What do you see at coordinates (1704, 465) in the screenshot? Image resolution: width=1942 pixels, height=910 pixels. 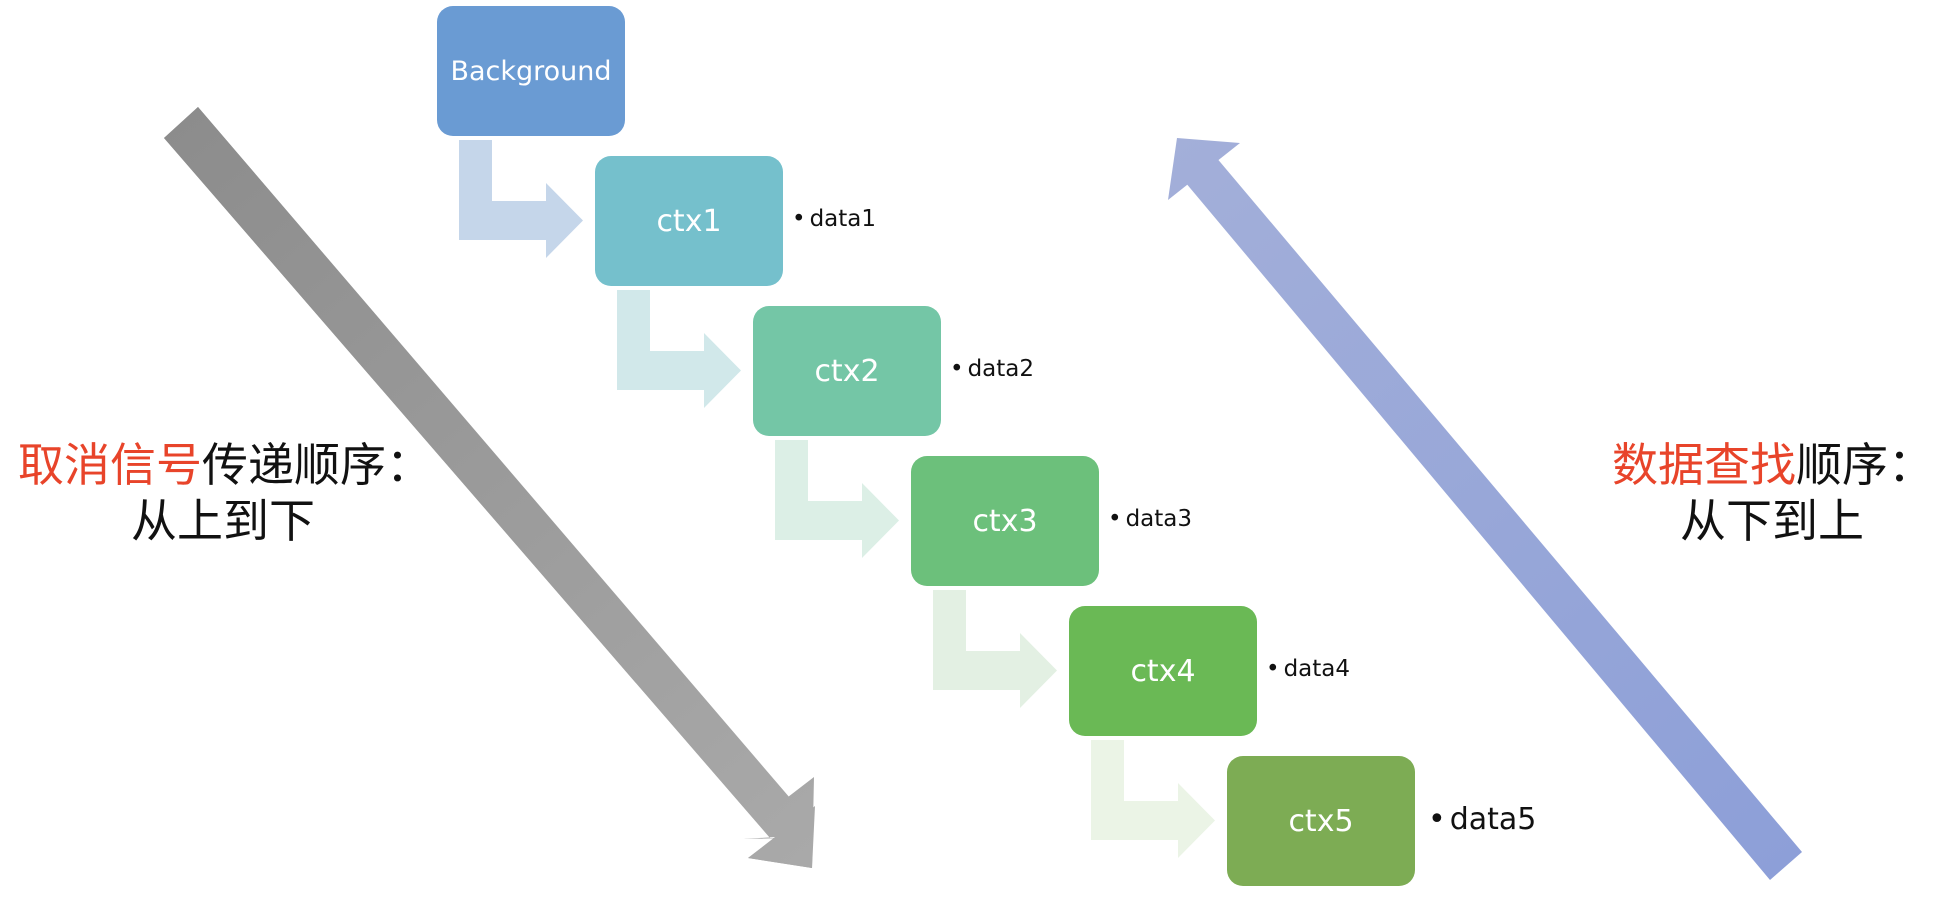 I see `lookup-order-highlight: 数据查找` at bounding box center [1704, 465].